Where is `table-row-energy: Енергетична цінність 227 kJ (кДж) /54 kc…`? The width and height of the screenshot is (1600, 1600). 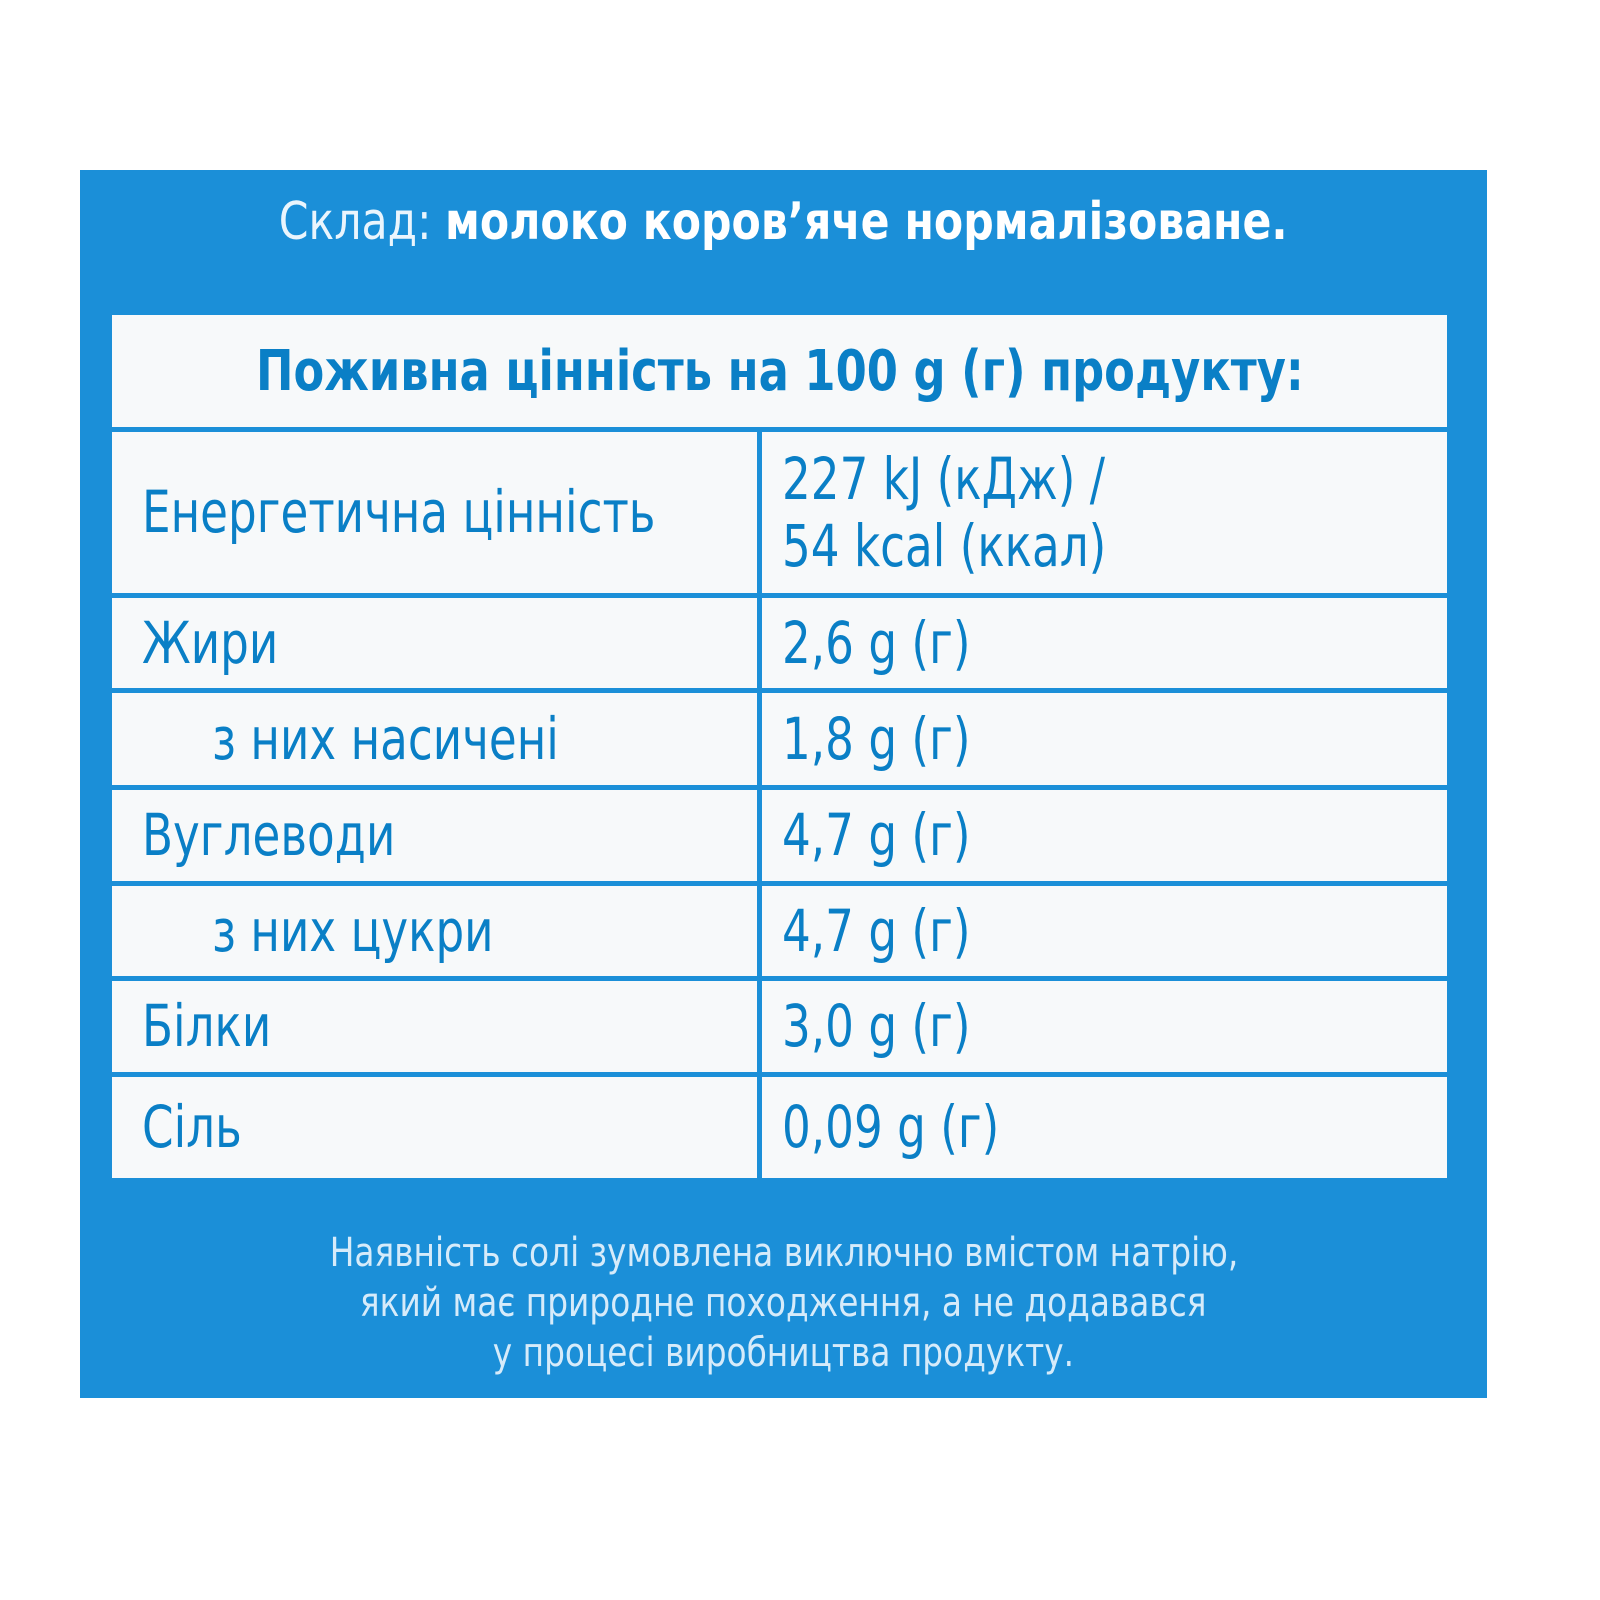 table-row-energy: Енергетична цінність 227 kJ (кДж) /54 kc… is located at coordinates (779, 515).